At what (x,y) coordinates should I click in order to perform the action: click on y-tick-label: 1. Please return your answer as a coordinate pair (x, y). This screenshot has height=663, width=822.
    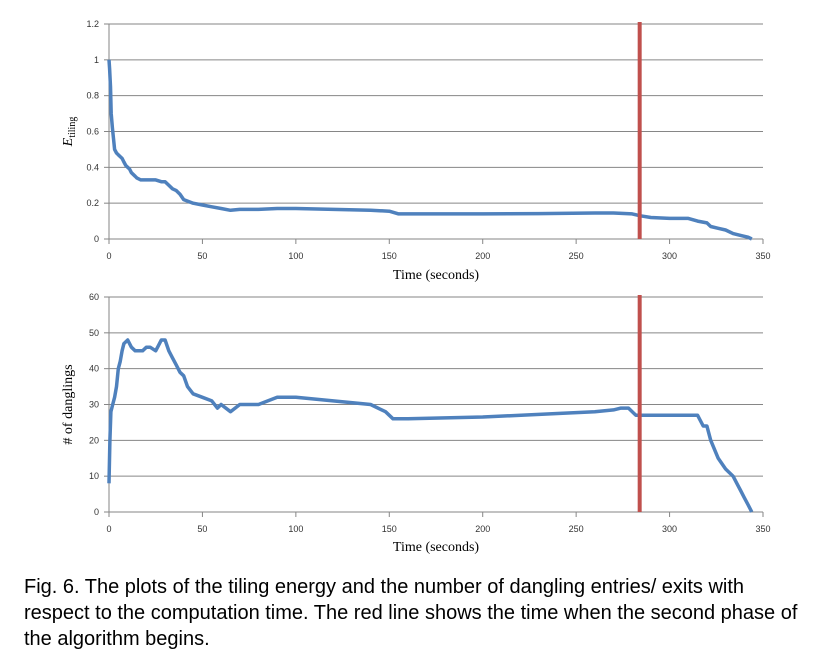
    Looking at the image, I should click on (96, 60).